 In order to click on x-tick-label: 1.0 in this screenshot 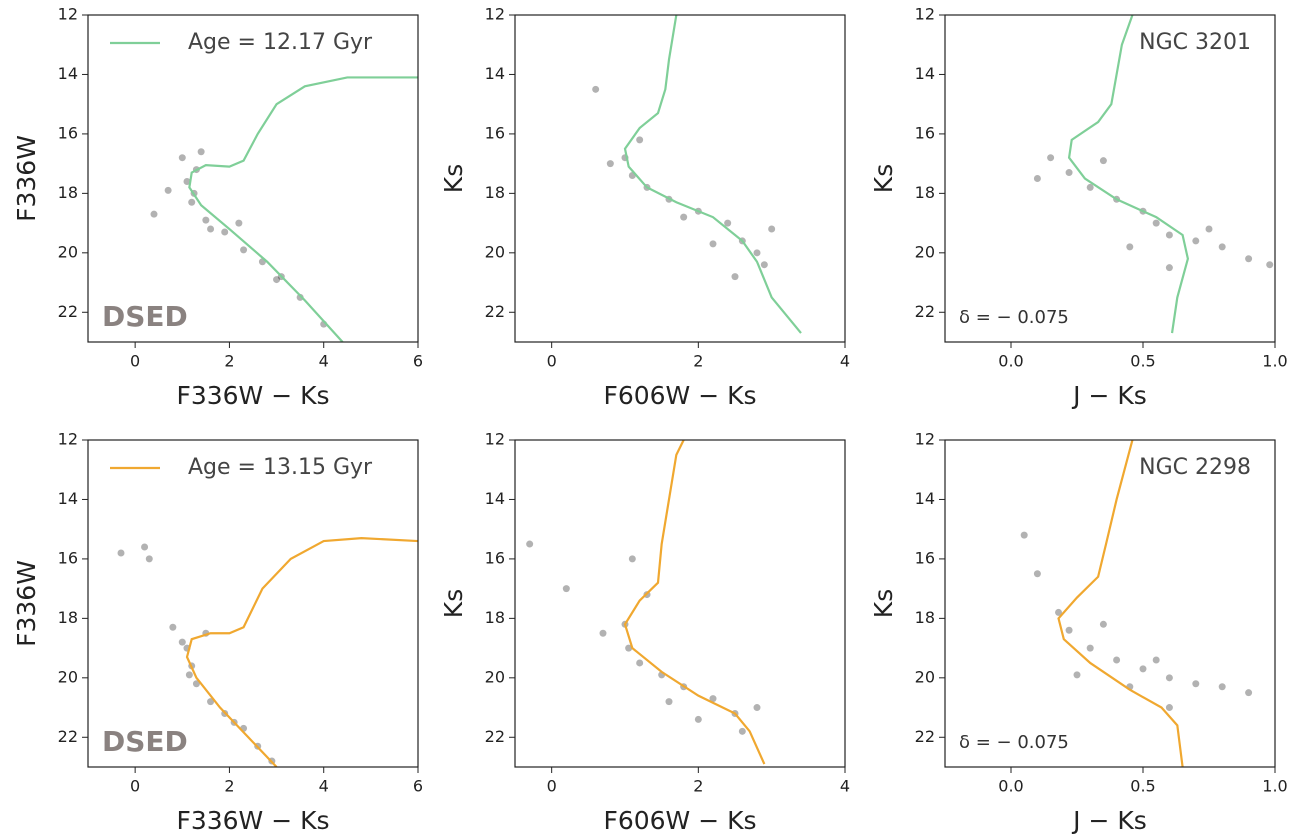, I will do `click(1274, 786)`.